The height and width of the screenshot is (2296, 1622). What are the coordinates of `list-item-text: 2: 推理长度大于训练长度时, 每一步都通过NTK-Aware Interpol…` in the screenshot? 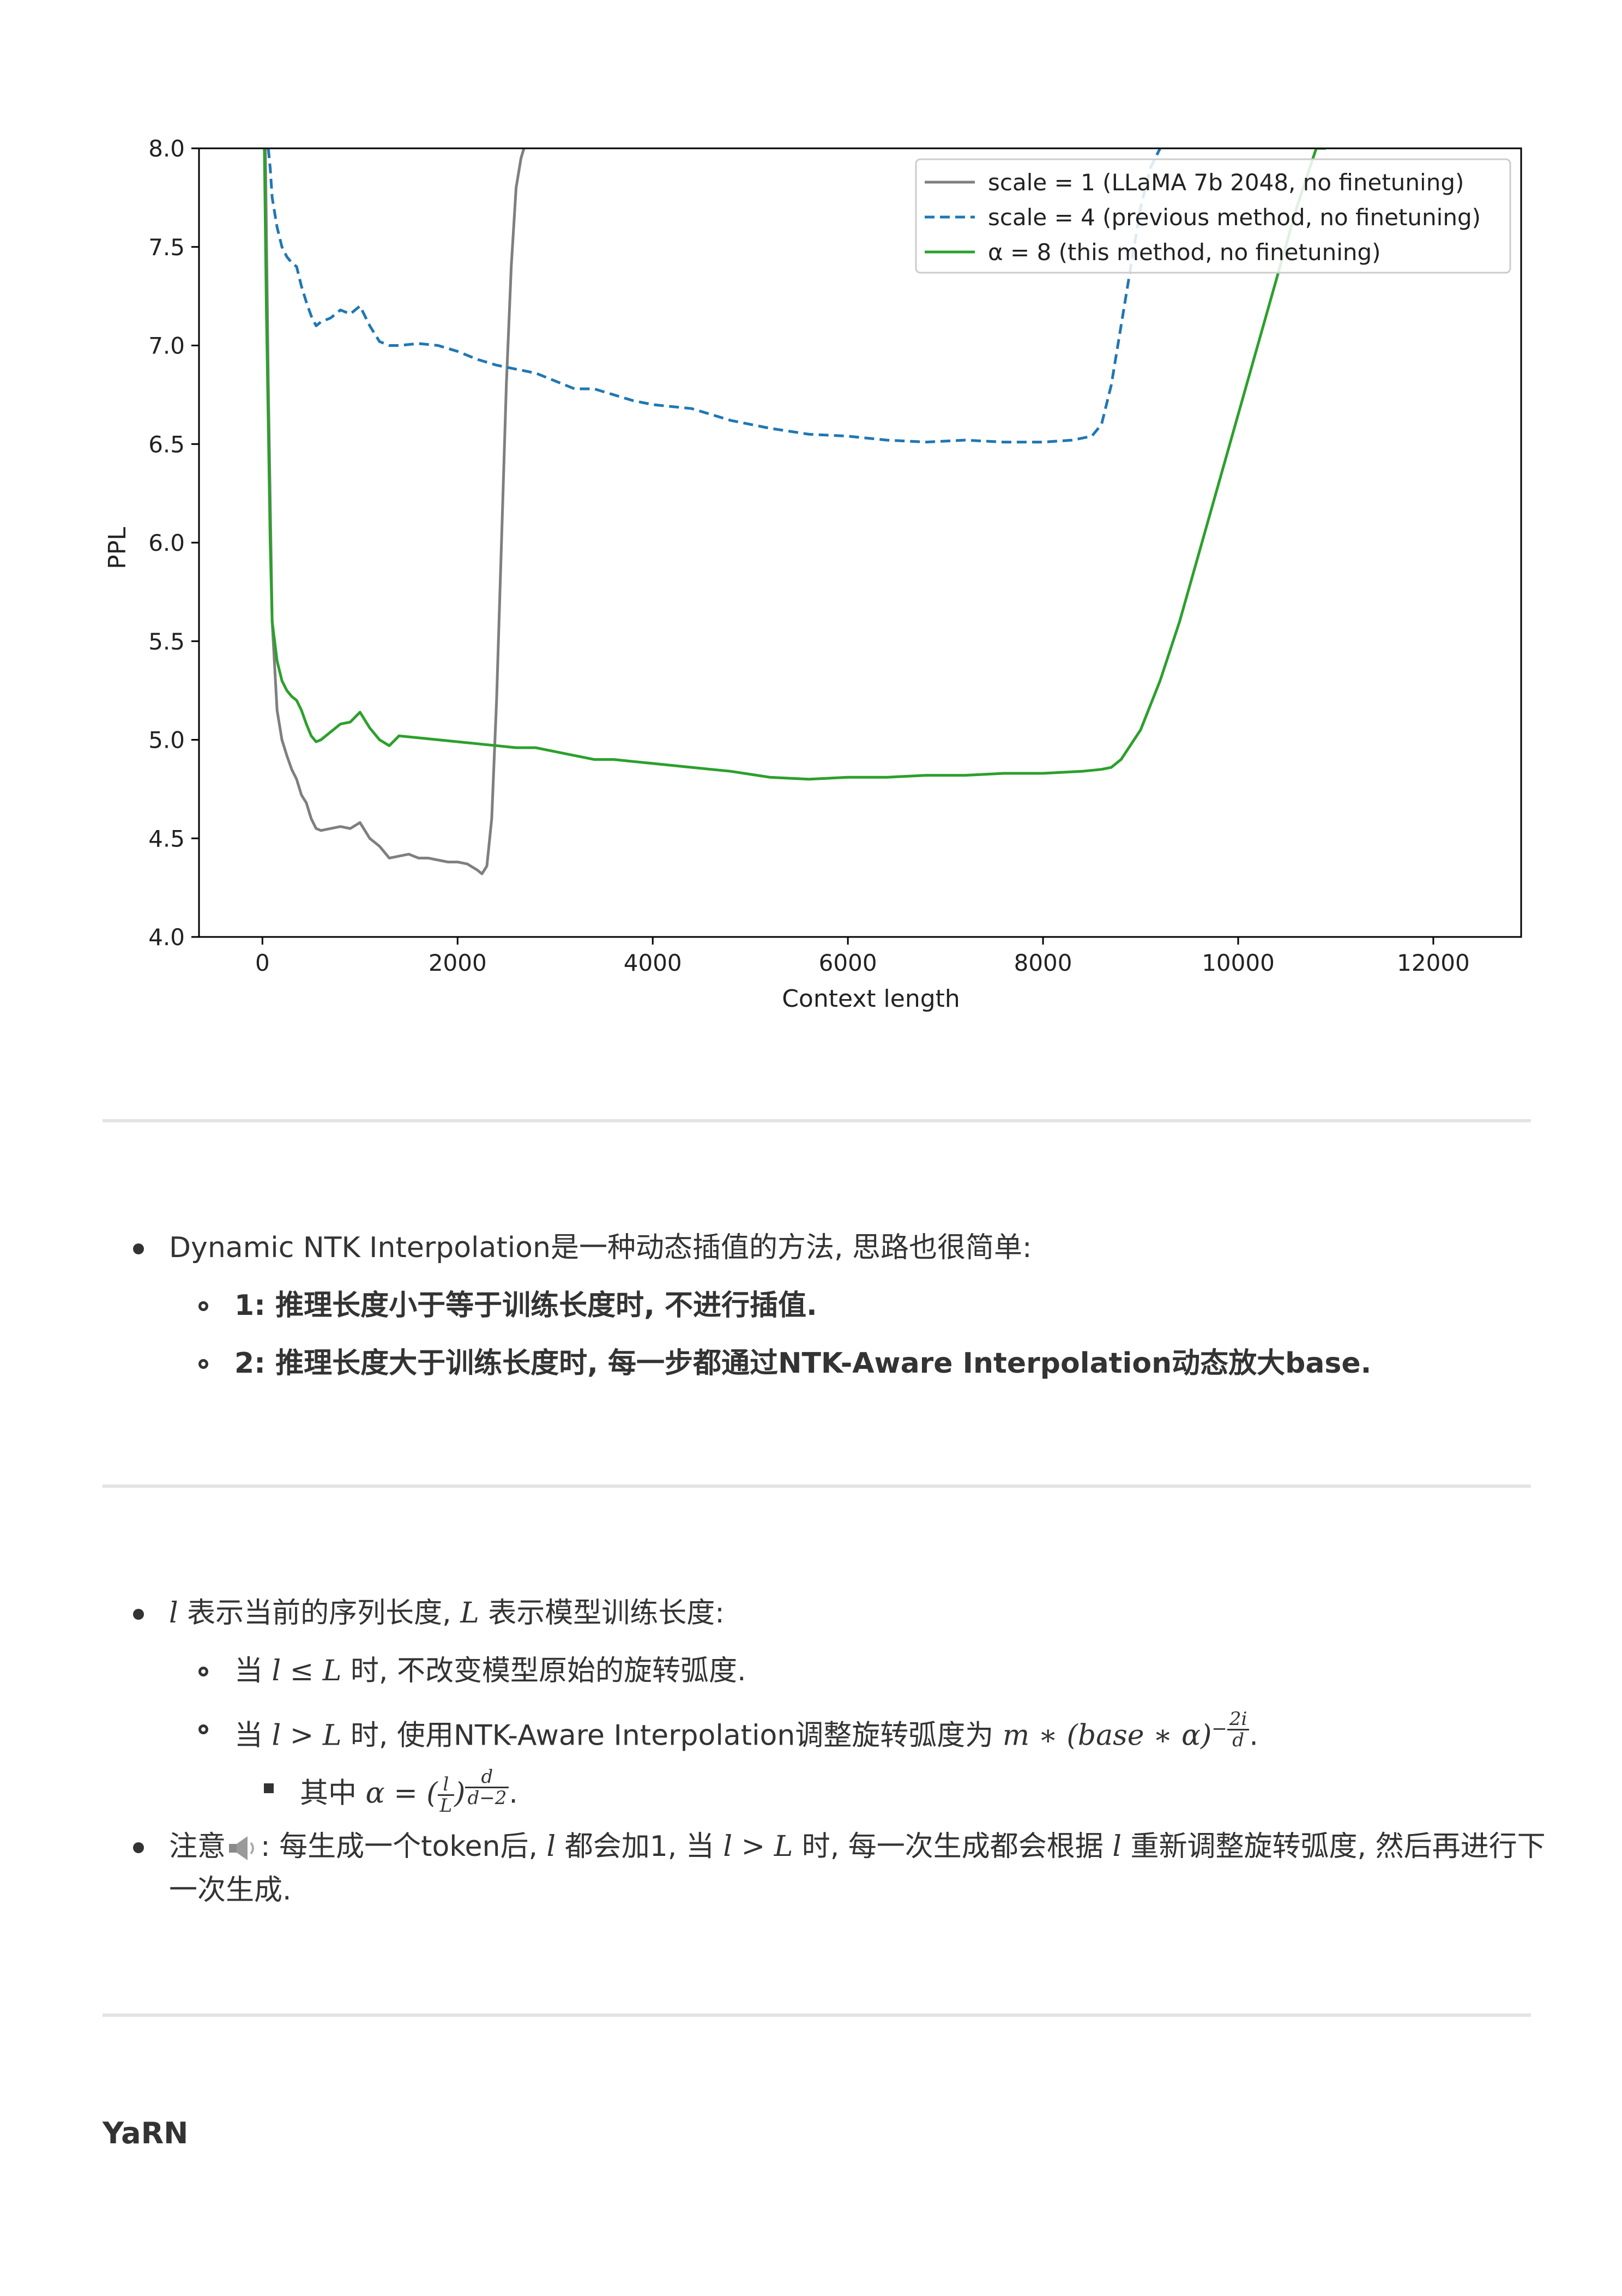 It's located at (803, 1363).